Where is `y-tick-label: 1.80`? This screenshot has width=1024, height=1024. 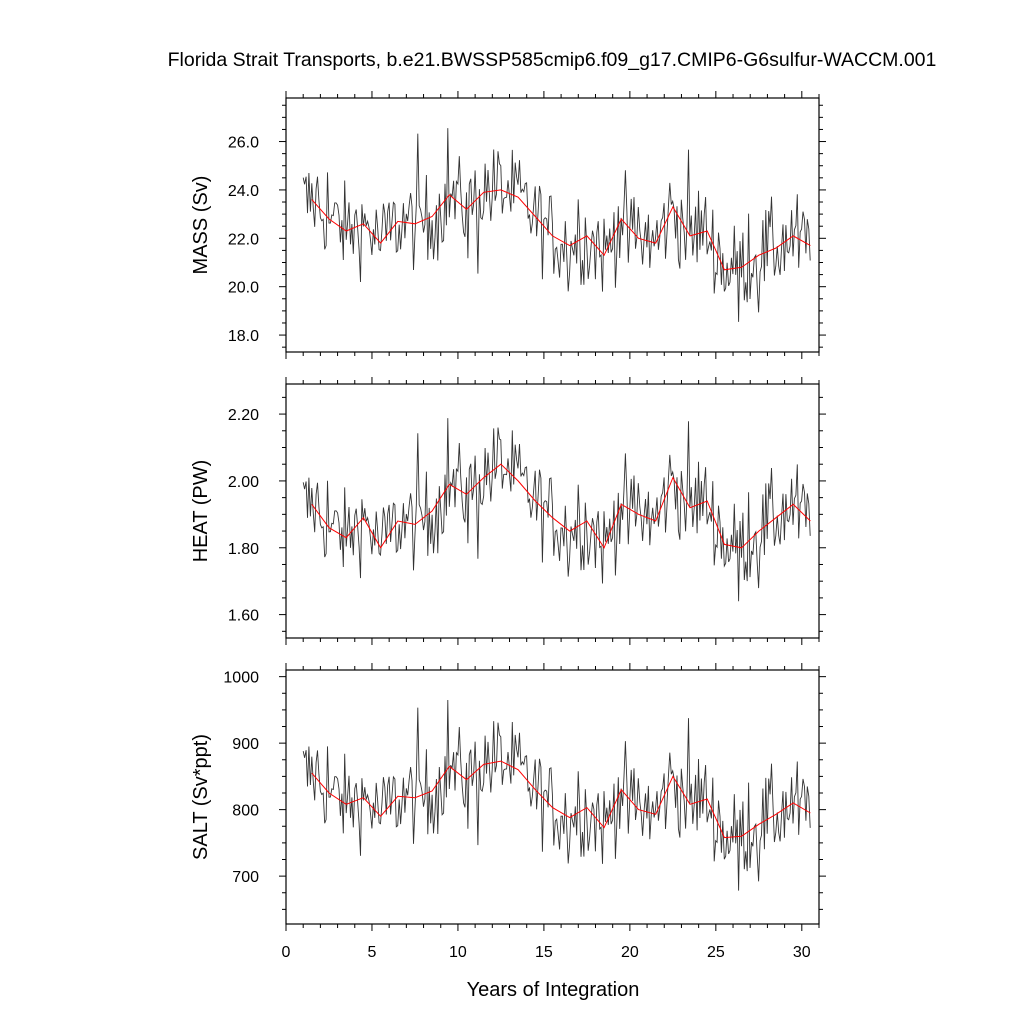
y-tick-label: 1.80 is located at coordinates (243, 549).